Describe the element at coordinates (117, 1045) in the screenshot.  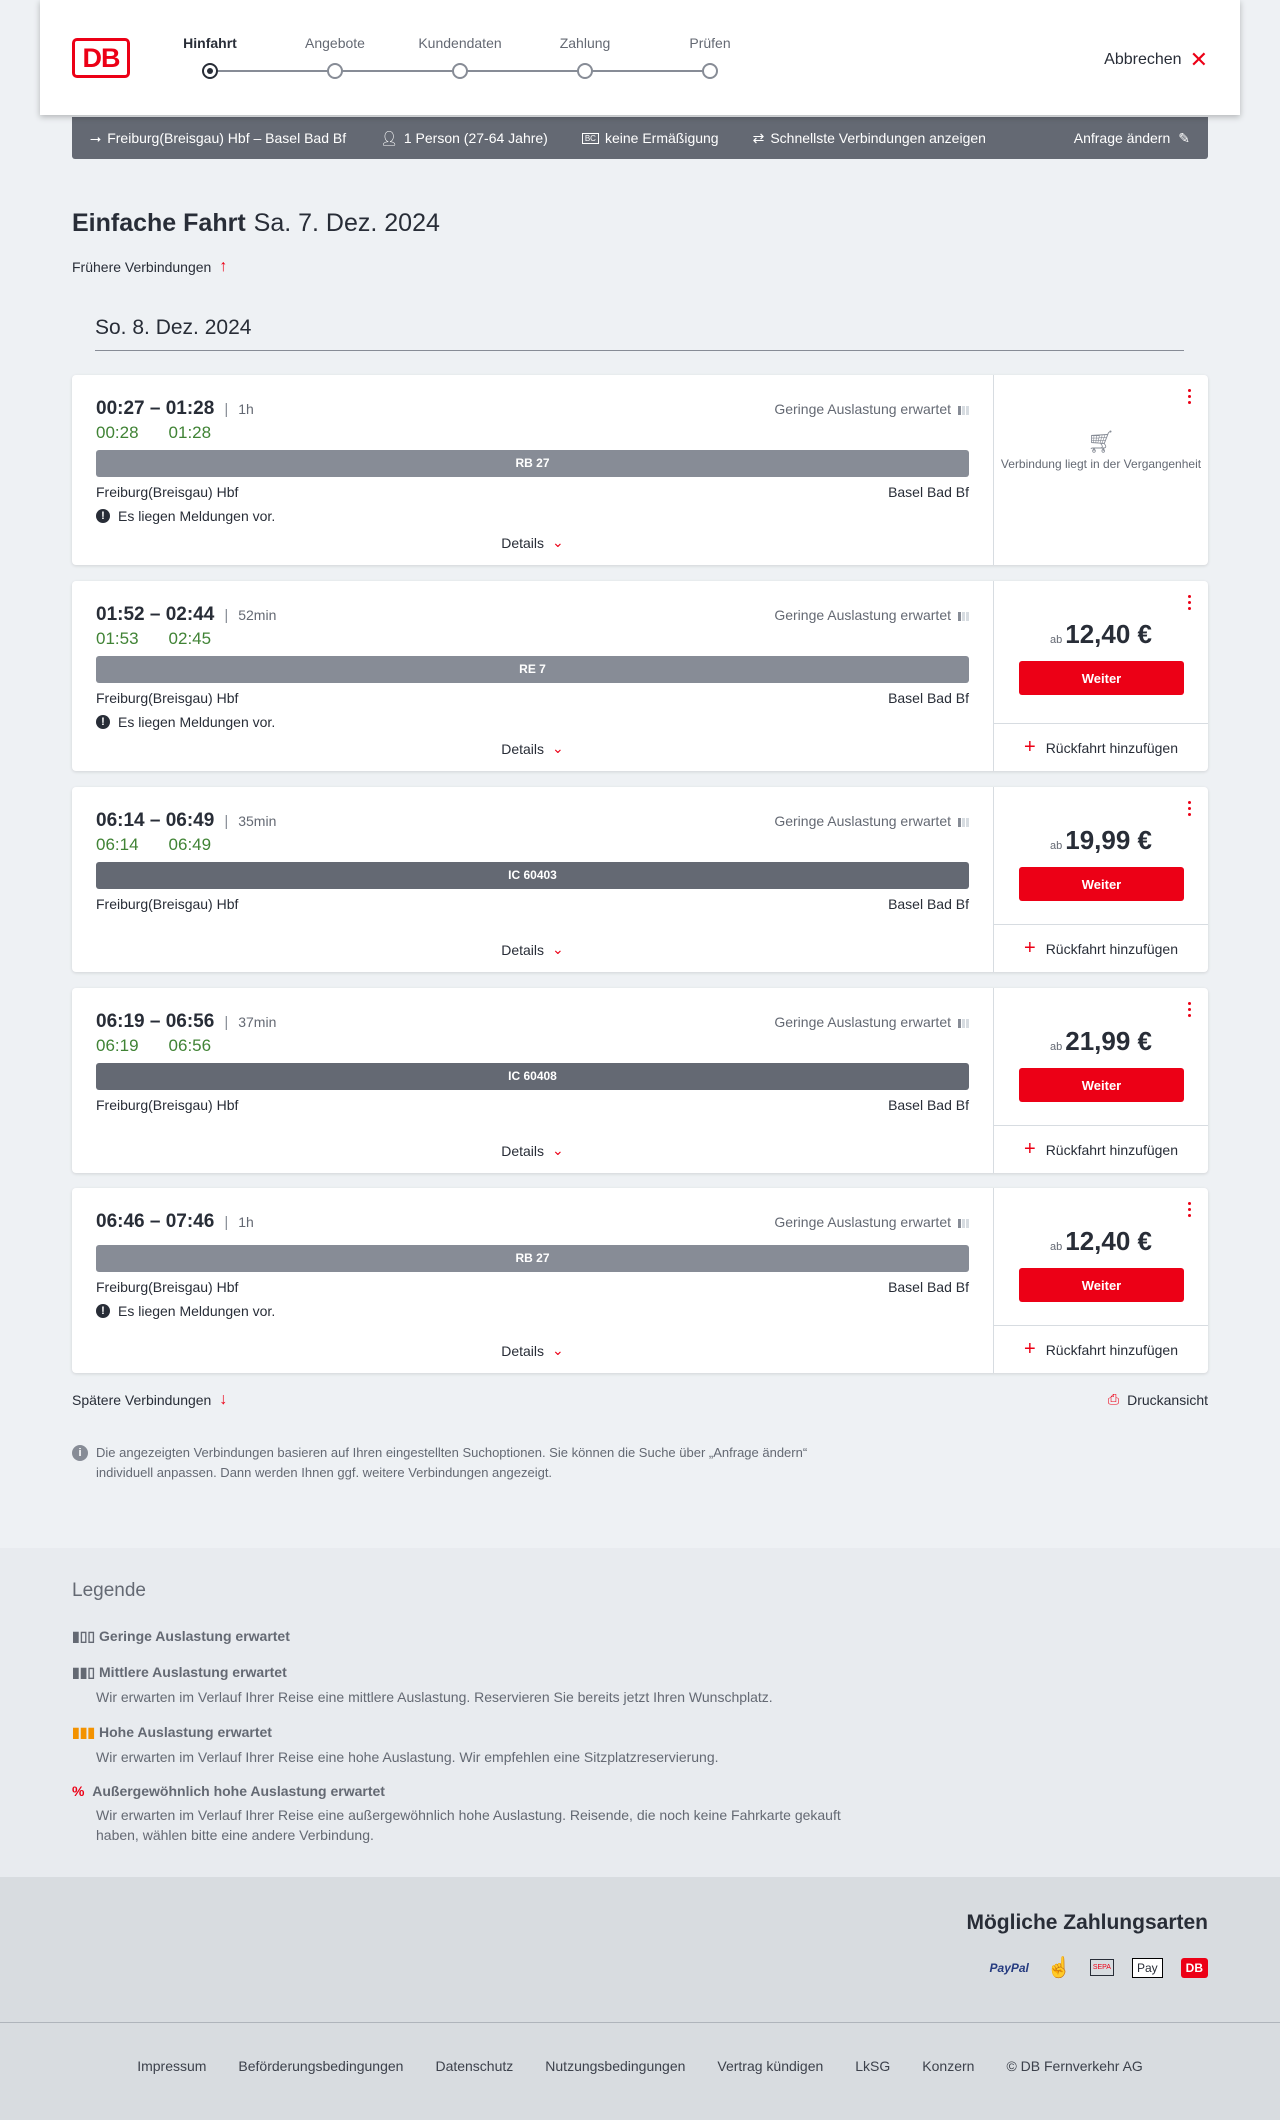
I see `realtime-departure: 06:19` at that location.